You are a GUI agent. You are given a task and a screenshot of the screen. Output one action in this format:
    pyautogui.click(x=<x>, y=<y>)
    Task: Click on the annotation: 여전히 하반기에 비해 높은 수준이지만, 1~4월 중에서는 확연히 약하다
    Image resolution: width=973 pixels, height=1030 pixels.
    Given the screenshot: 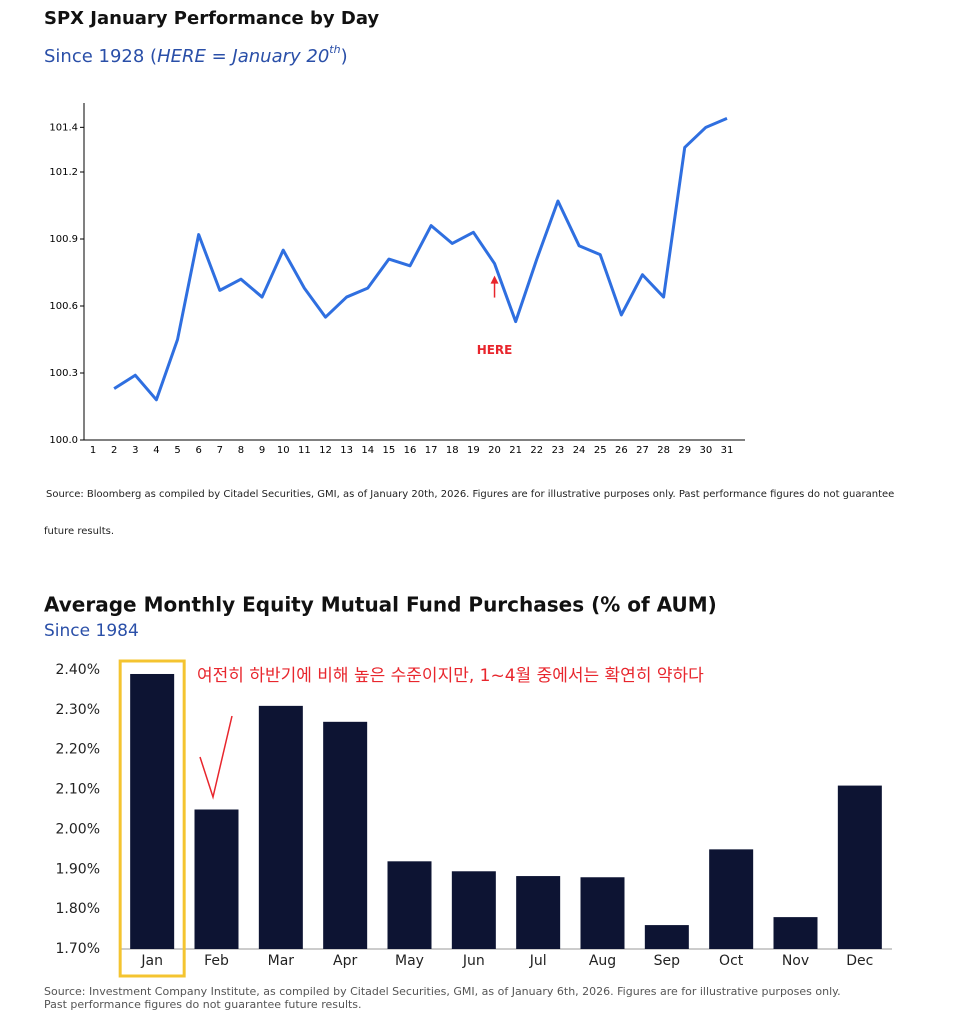 What is the action you would take?
    pyautogui.click(x=450, y=676)
    